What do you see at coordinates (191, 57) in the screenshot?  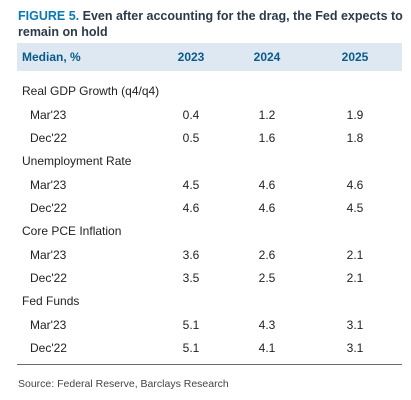 I see `column-header-2023: 2023` at bounding box center [191, 57].